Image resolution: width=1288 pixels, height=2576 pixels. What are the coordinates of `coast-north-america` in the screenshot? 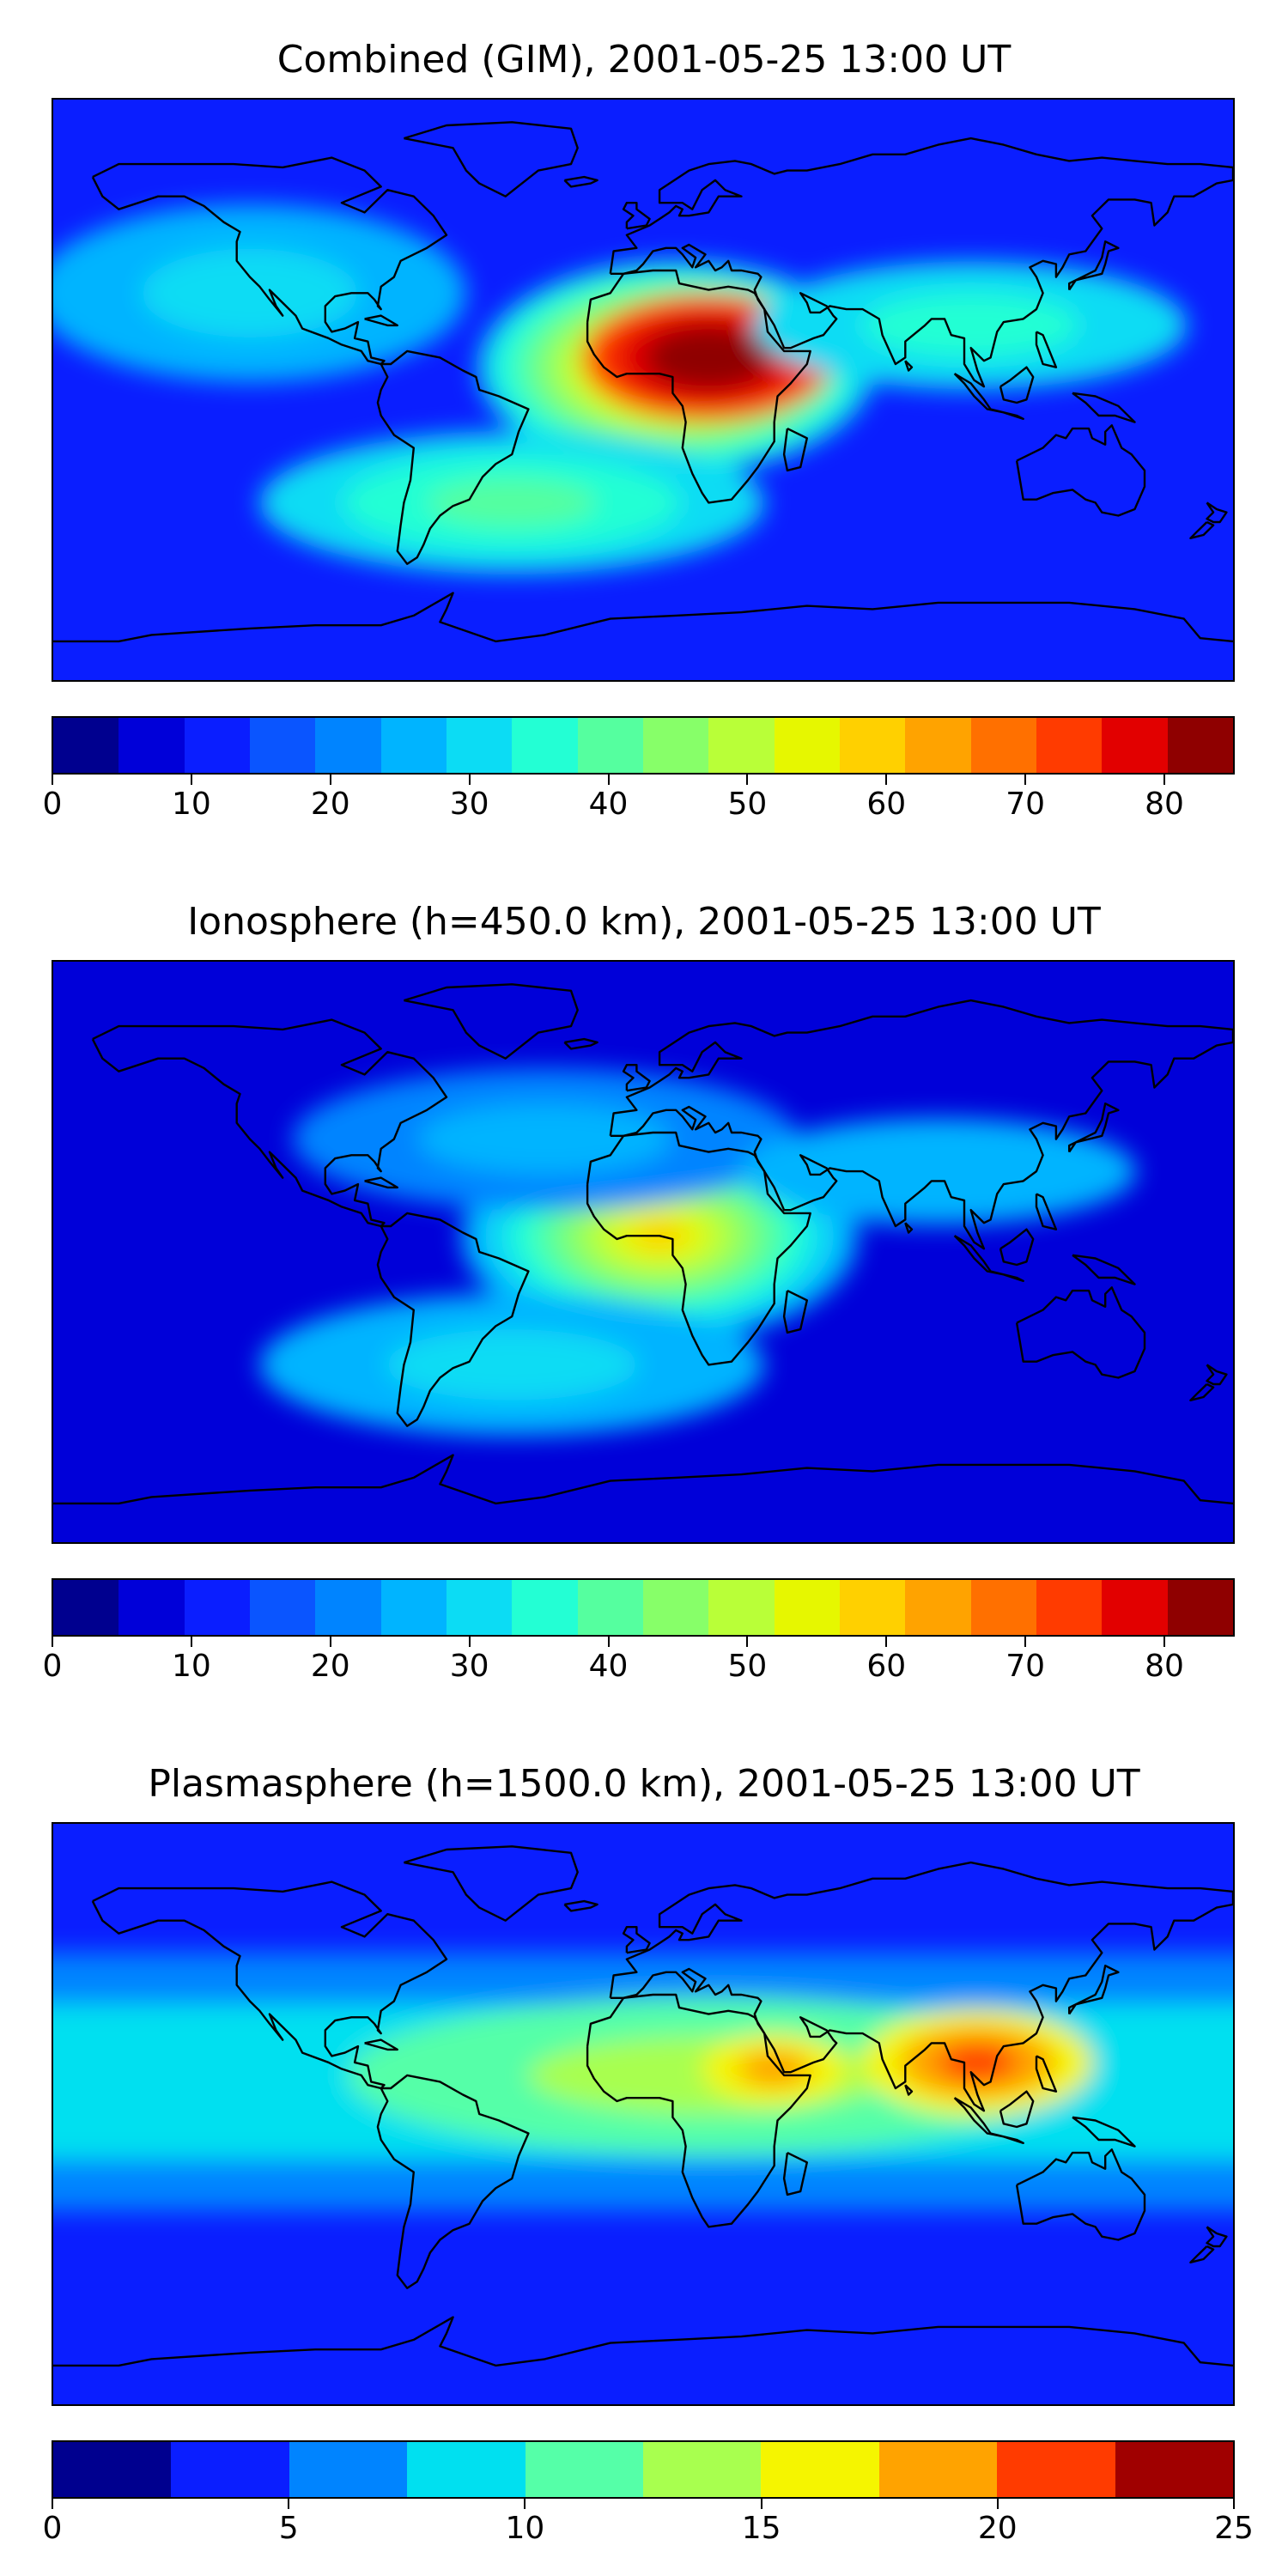 It's located at (269, 1985).